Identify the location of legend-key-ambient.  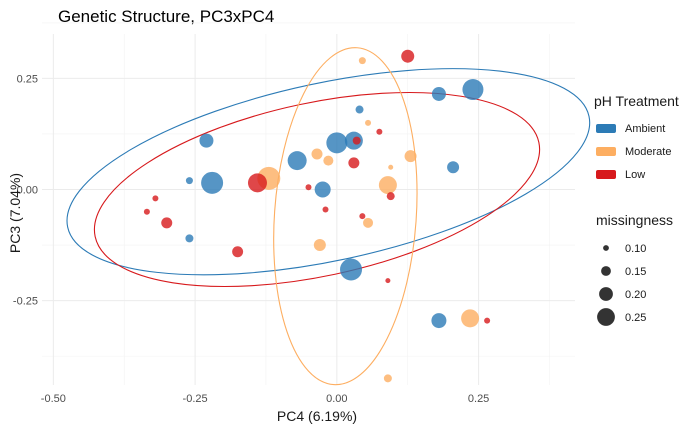
(606, 128).